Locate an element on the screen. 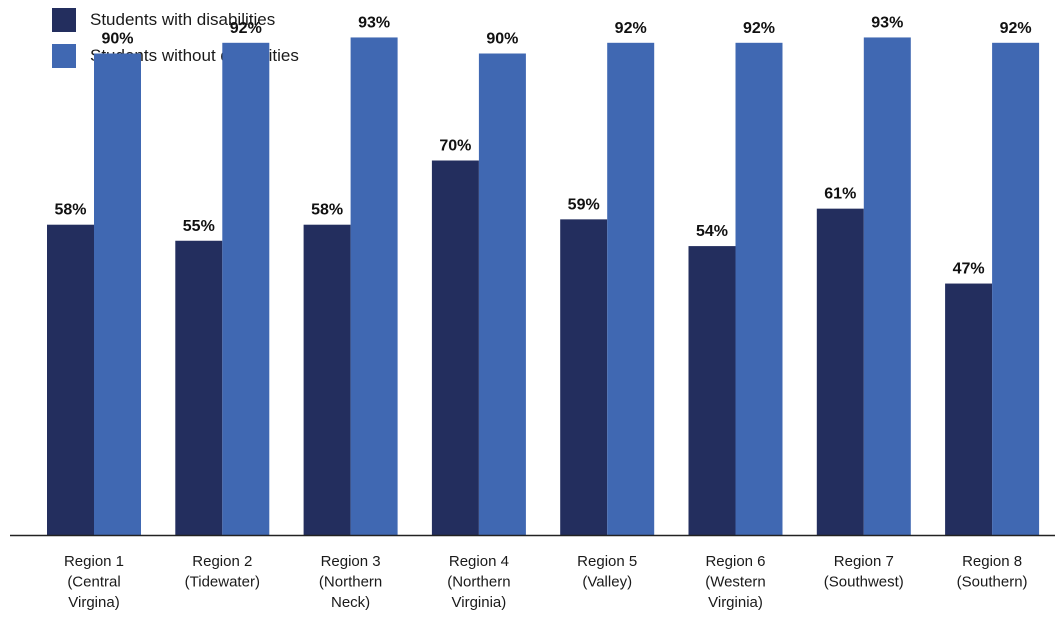  x-tick-label-region-1: Region 1 (Central Virgina) is located at coordinates (94, 582).